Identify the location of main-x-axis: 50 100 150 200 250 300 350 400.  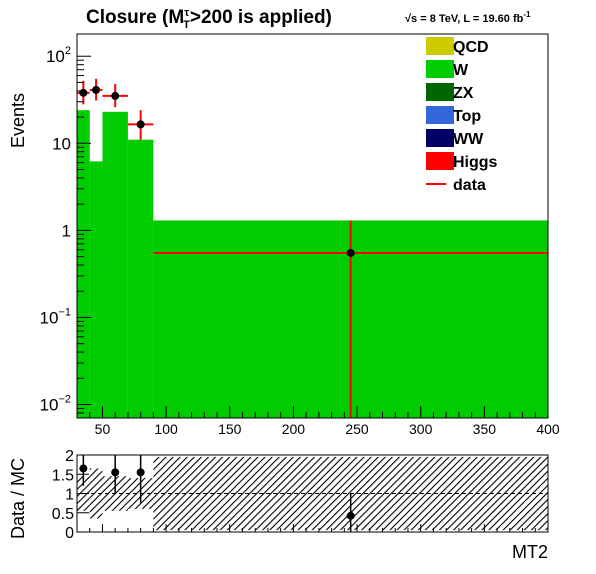
(318, 421).